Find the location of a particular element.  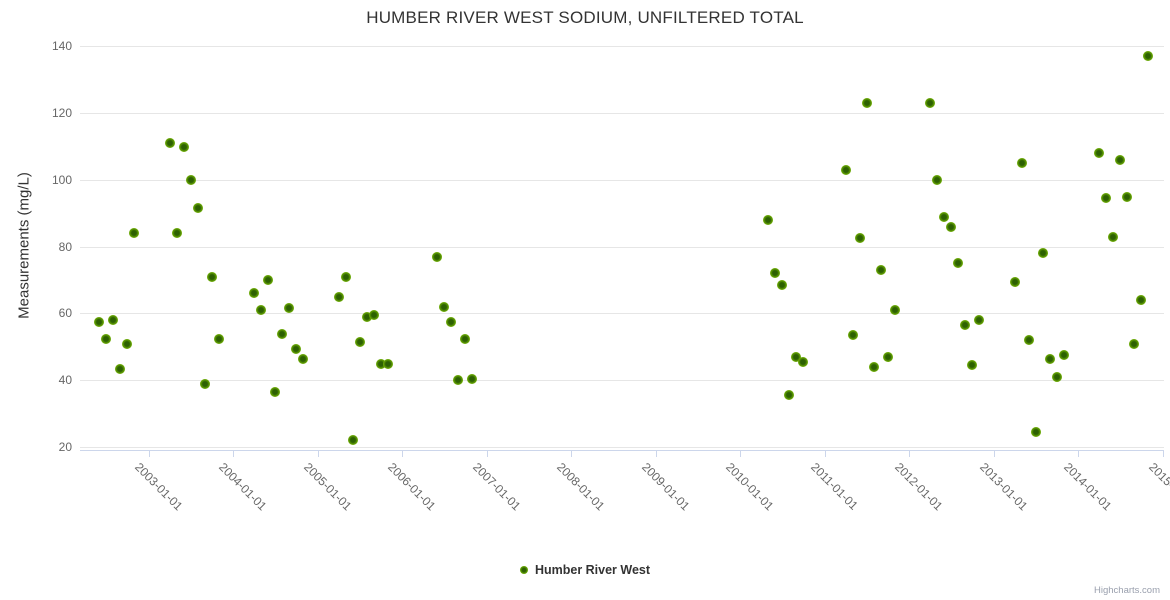

x-axis-tick-label: 2015-01-01 is located at coordinates (1157, 487).